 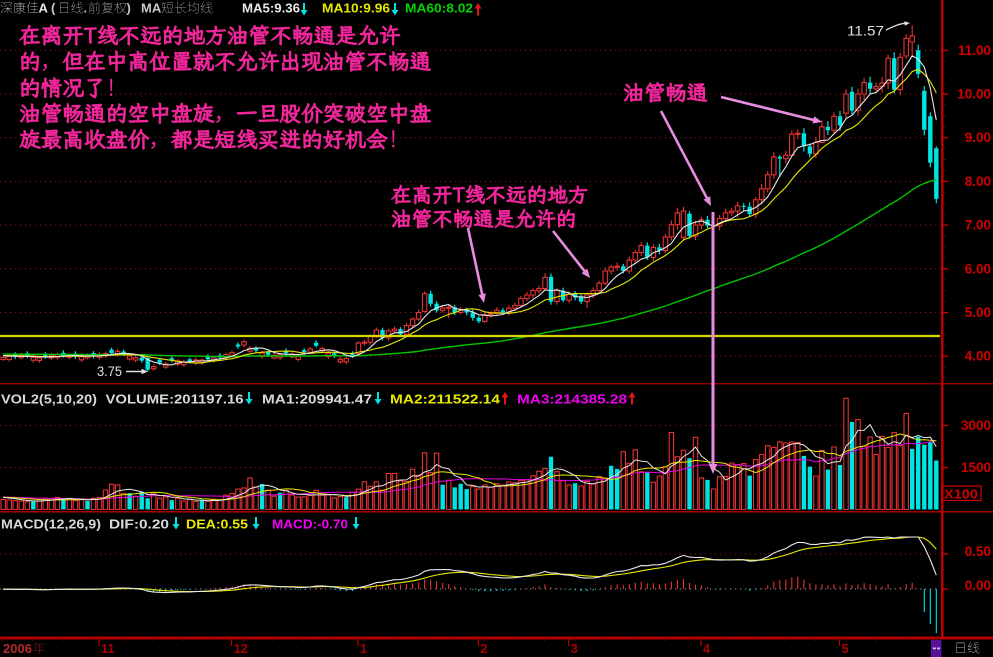 What do you see at coordinates (707, 648) in the screenshot?
I see `svg-text: 4` at bounding box center [707, 648].